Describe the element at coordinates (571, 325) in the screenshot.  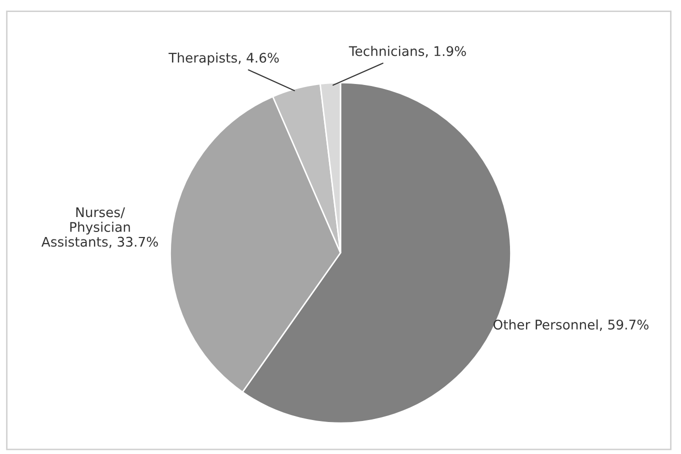
I see `slice-label: Other Personnel, 59.7%` at that location.